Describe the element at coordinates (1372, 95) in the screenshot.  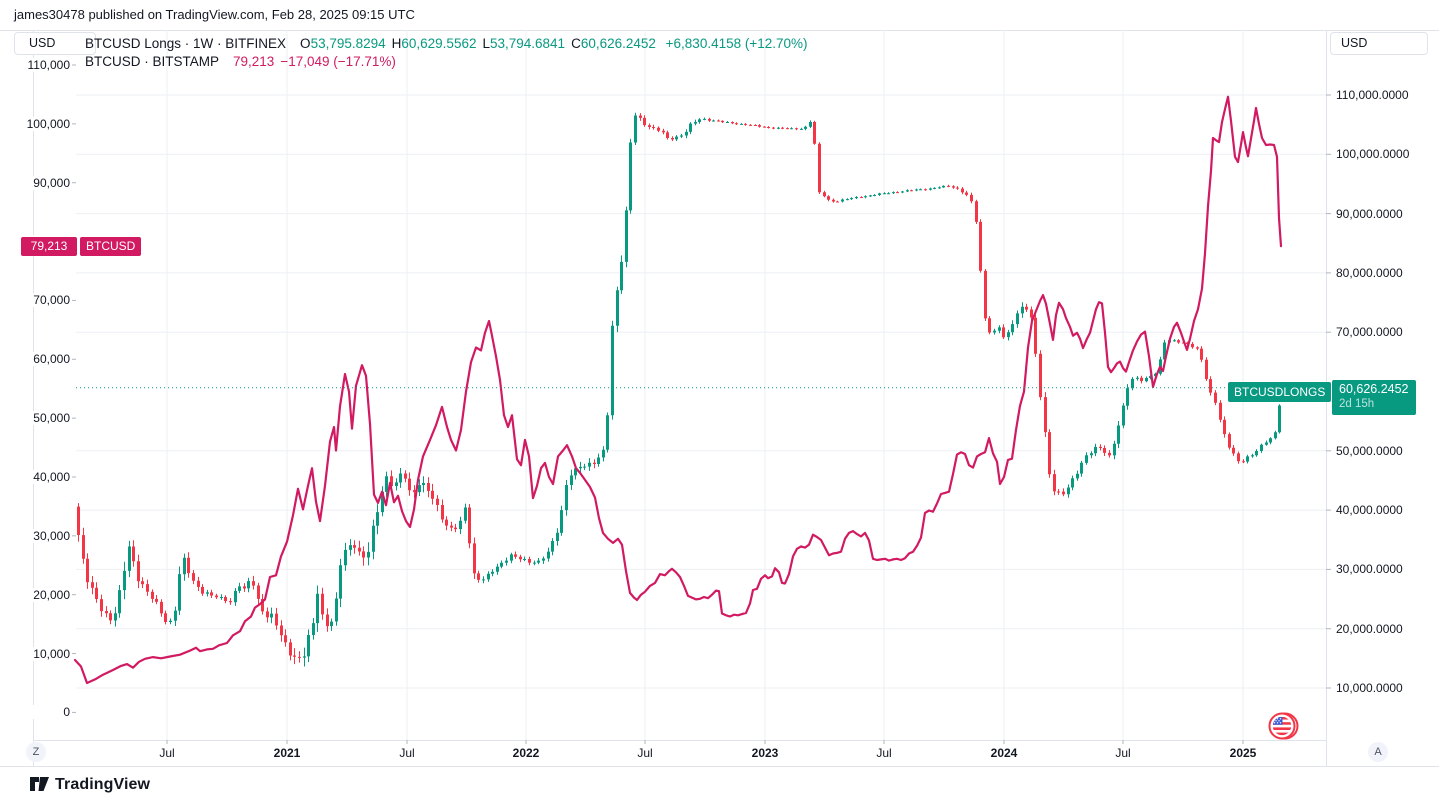
I see `right-axis-label: 110,000.0000` at that location.